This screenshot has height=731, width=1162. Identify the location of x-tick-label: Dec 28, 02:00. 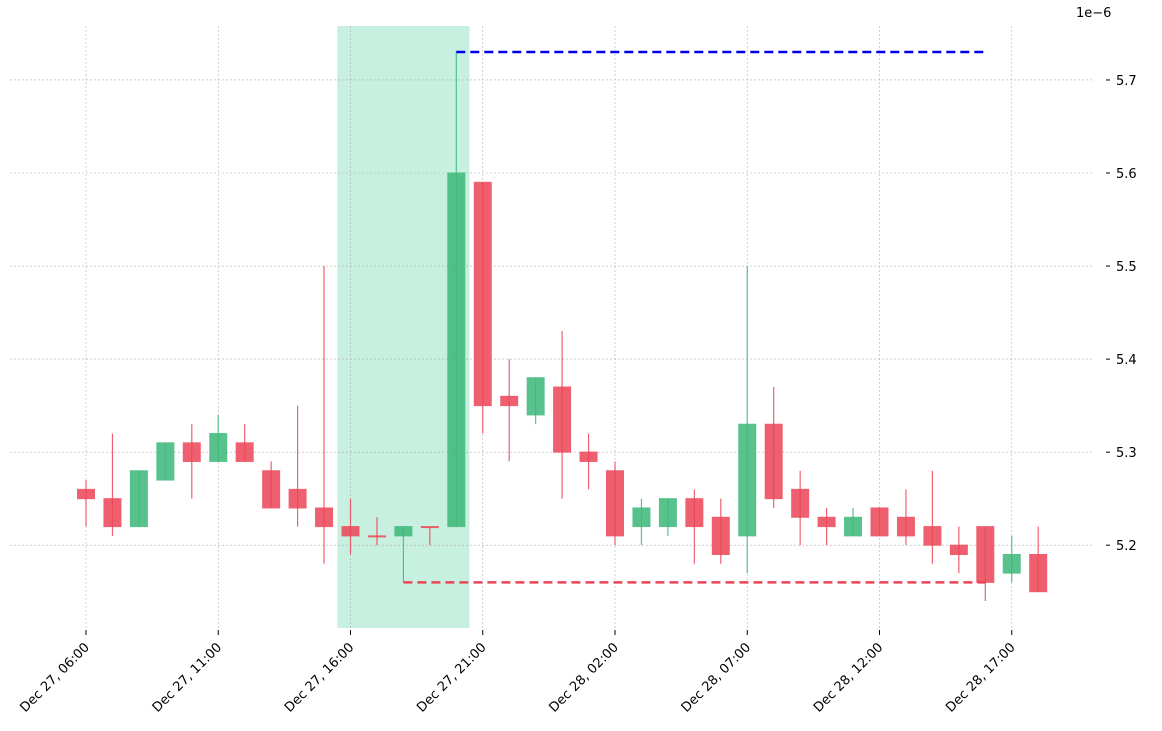
(583, 677).